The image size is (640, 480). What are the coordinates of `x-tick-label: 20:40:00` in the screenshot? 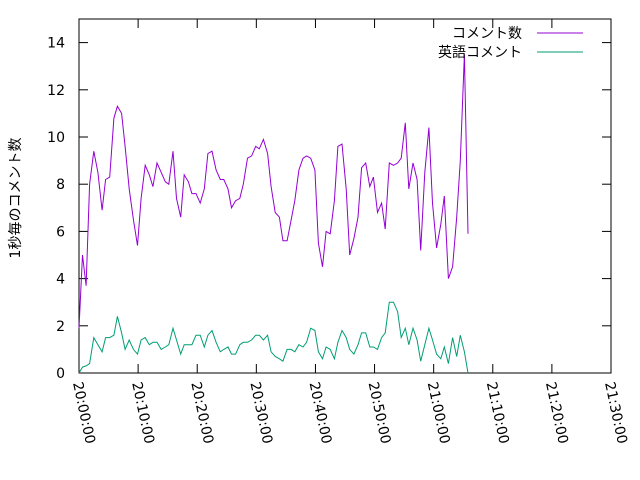 It's located at (320, 413).